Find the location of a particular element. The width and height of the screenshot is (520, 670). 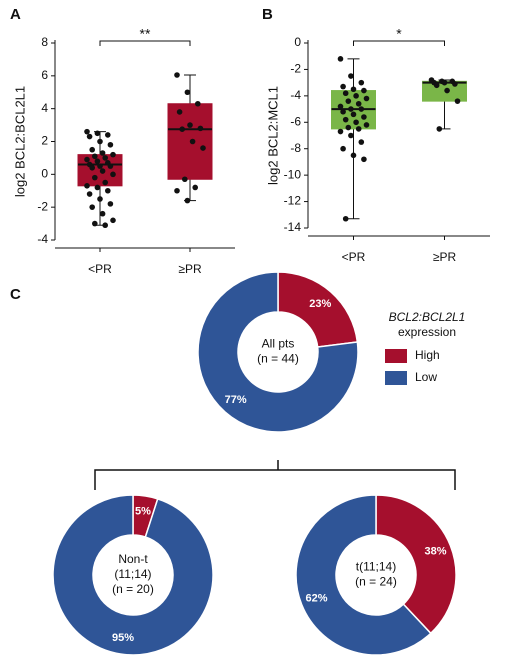

center-text: (n = 24) is located at coordinates (376, 582).